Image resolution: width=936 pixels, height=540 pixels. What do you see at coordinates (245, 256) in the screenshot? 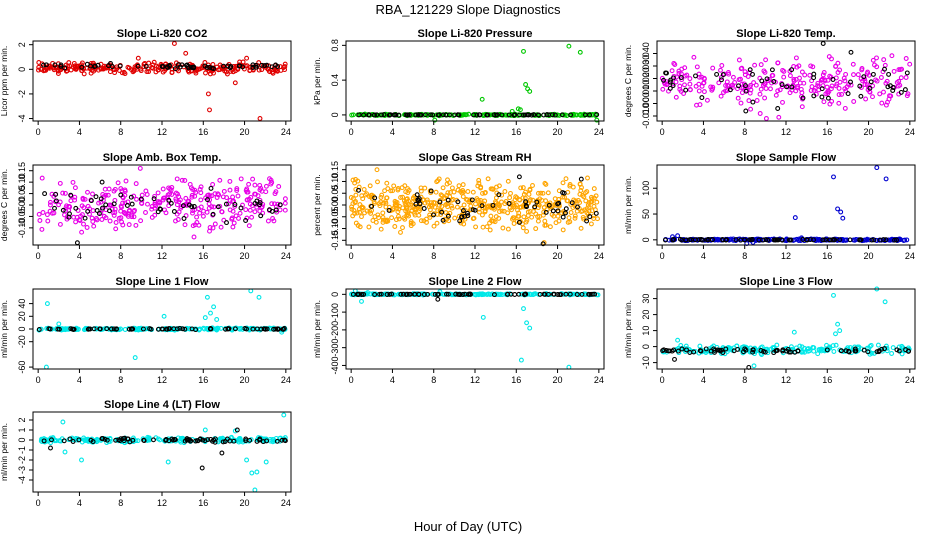
I see `x-tick-label: 20` at bounding box center [245, 256].